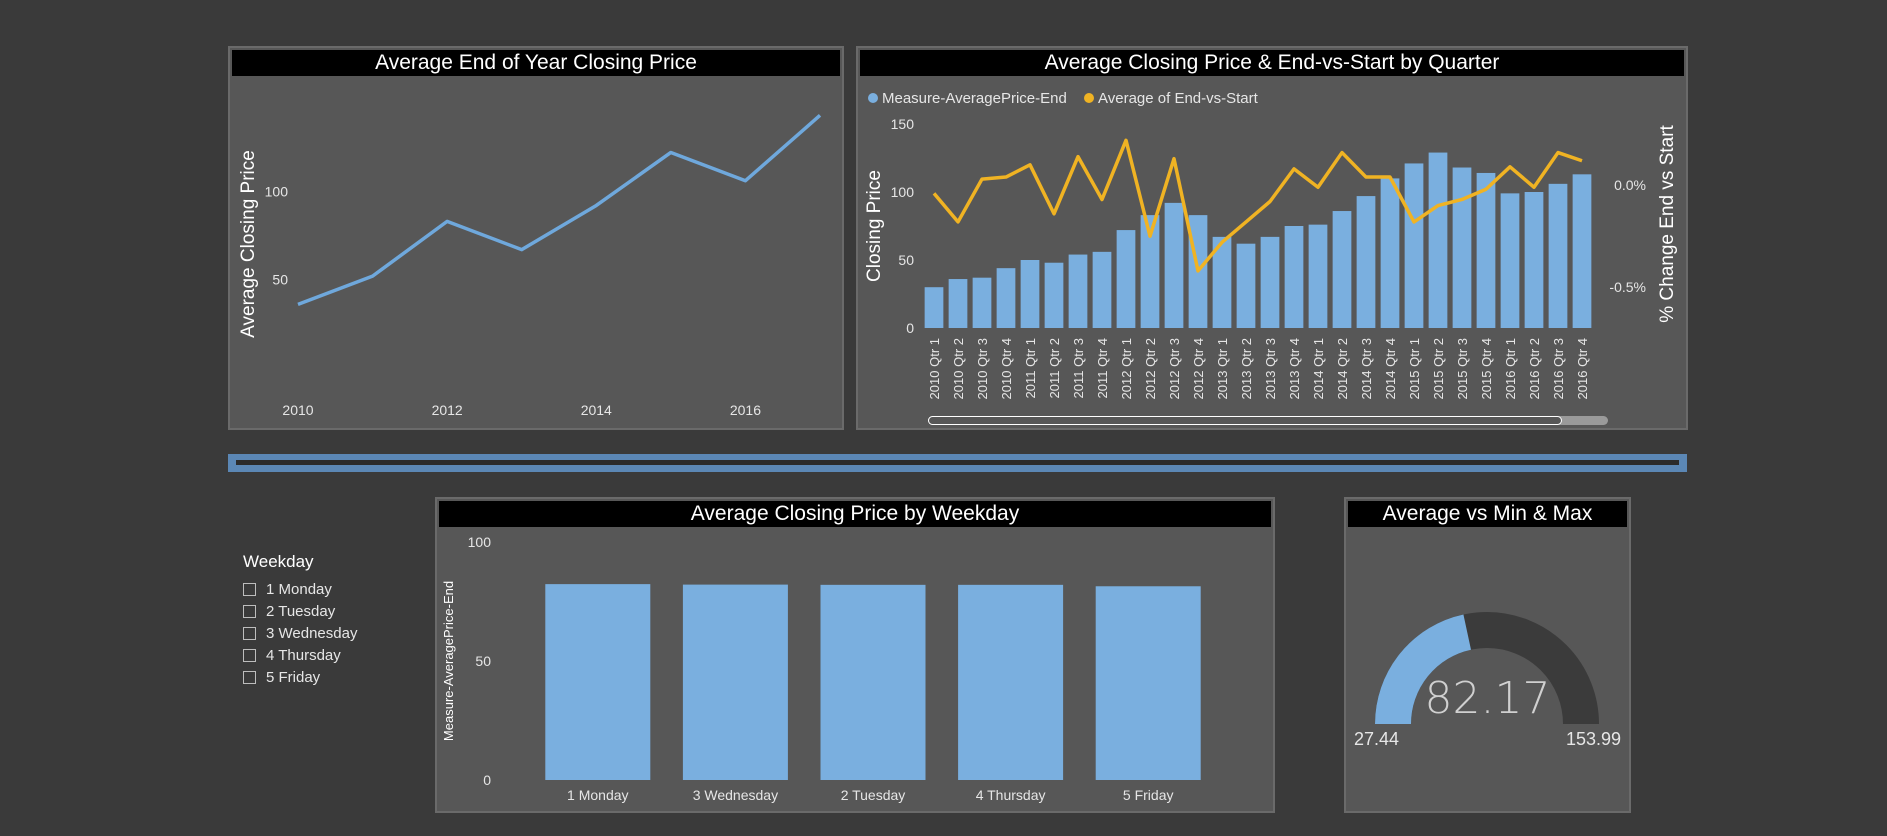 This screenshot has width=1887, height=836. I want to click on x-tick-label: 2014 Qtr 3, so click(1366, 368).